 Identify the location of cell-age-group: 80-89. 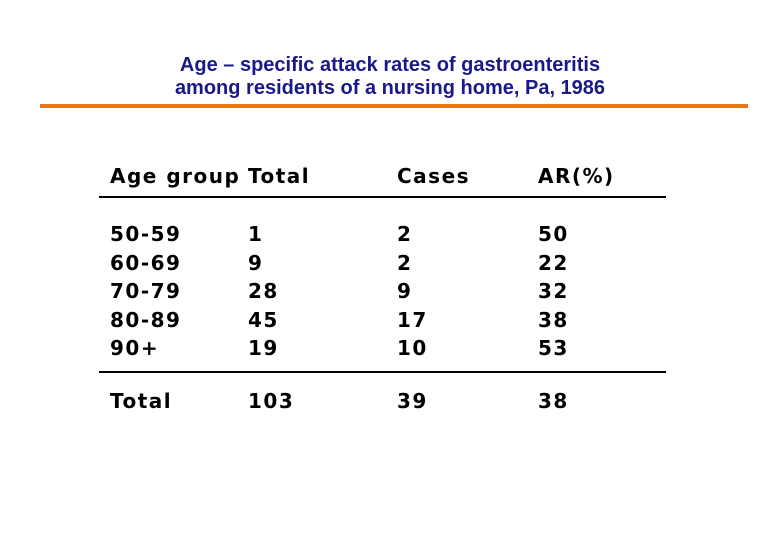
(146, 319).